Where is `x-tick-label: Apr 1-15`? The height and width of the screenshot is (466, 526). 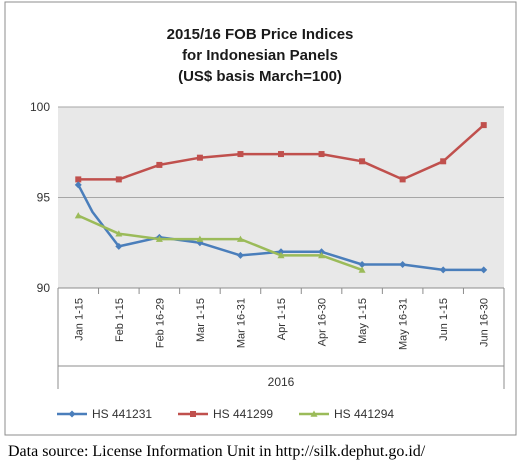
x-tick-label: Apr 1-15 is located at coordinates (282, 319).